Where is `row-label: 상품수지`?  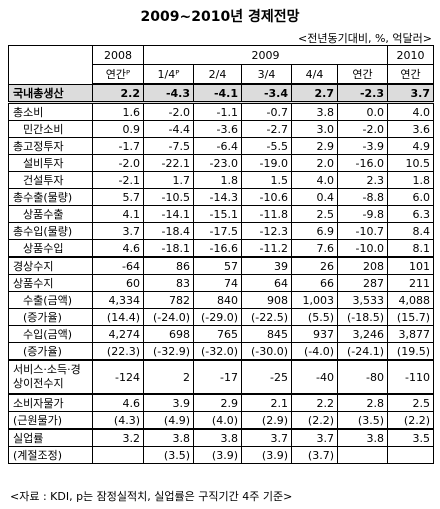
row-label: 상품수지 is located at coordinates (50, 283).